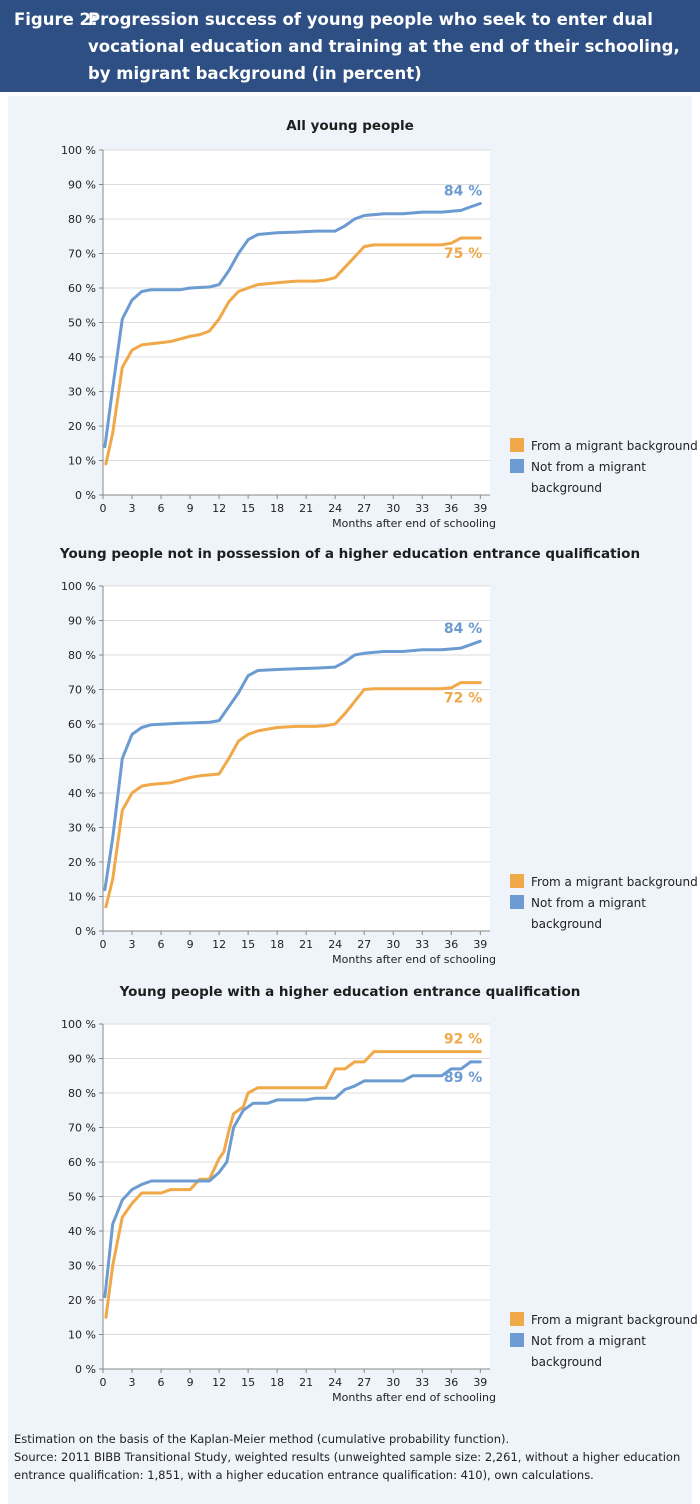  I want to click on chart-title: All young people, so click(350, 126).